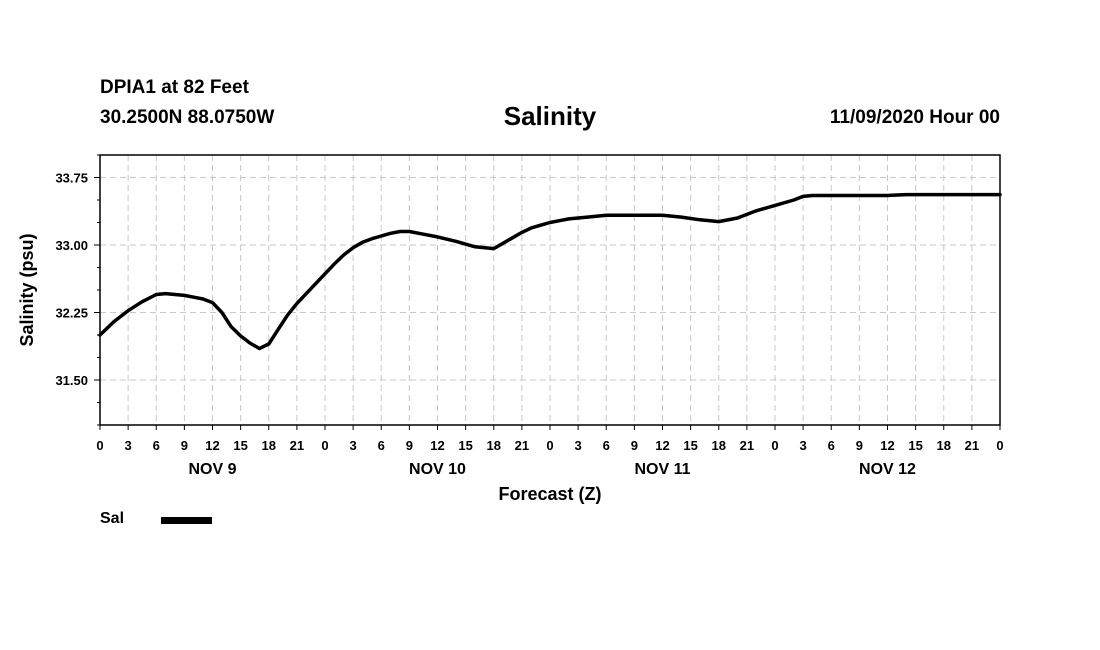 Image resolution: width=1100 pixels, height=650 pixels. What do you see at coordinates (550, 116) in the screenshot?
I see `chart-title: Salinity` at bounding box center [550, 116].